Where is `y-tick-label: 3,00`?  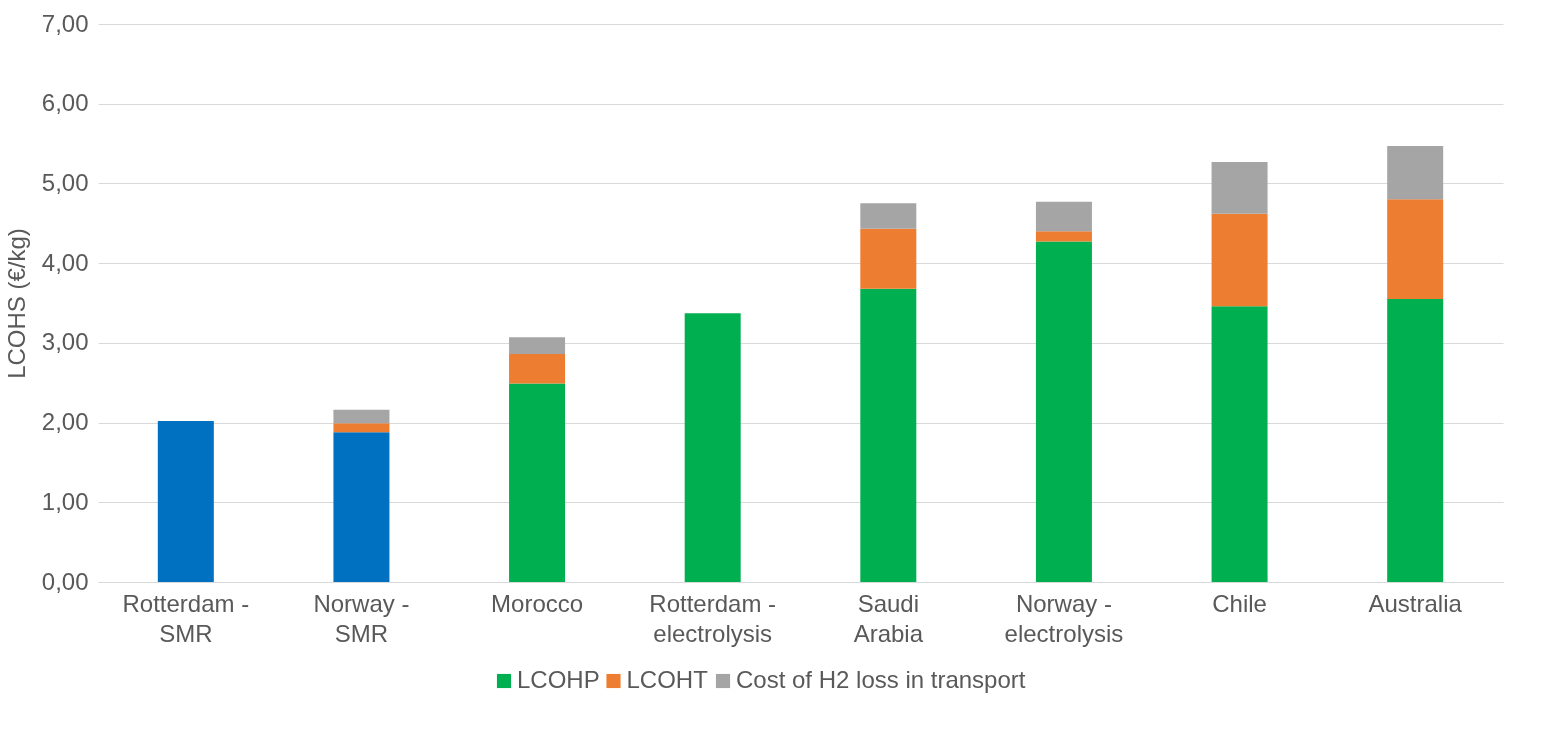
y-tick-label: 3,00 is located at coordinates (65, 342).